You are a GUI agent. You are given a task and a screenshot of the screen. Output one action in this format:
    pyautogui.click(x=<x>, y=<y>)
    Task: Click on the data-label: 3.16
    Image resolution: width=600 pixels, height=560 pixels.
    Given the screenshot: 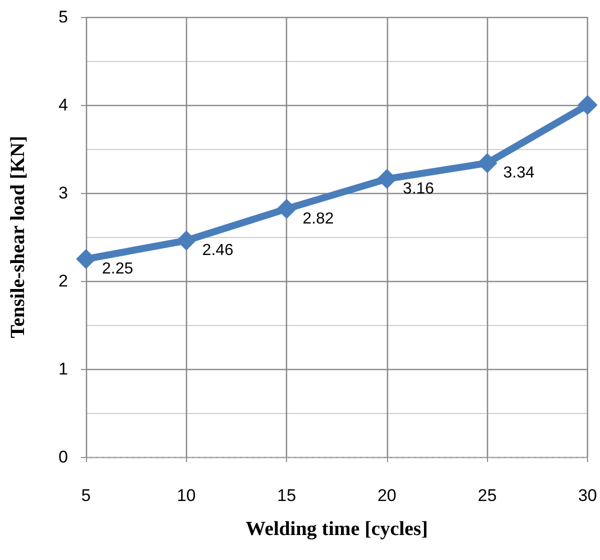 What is the action you would take?
    pyautogui.click(x=418, y=189)
    